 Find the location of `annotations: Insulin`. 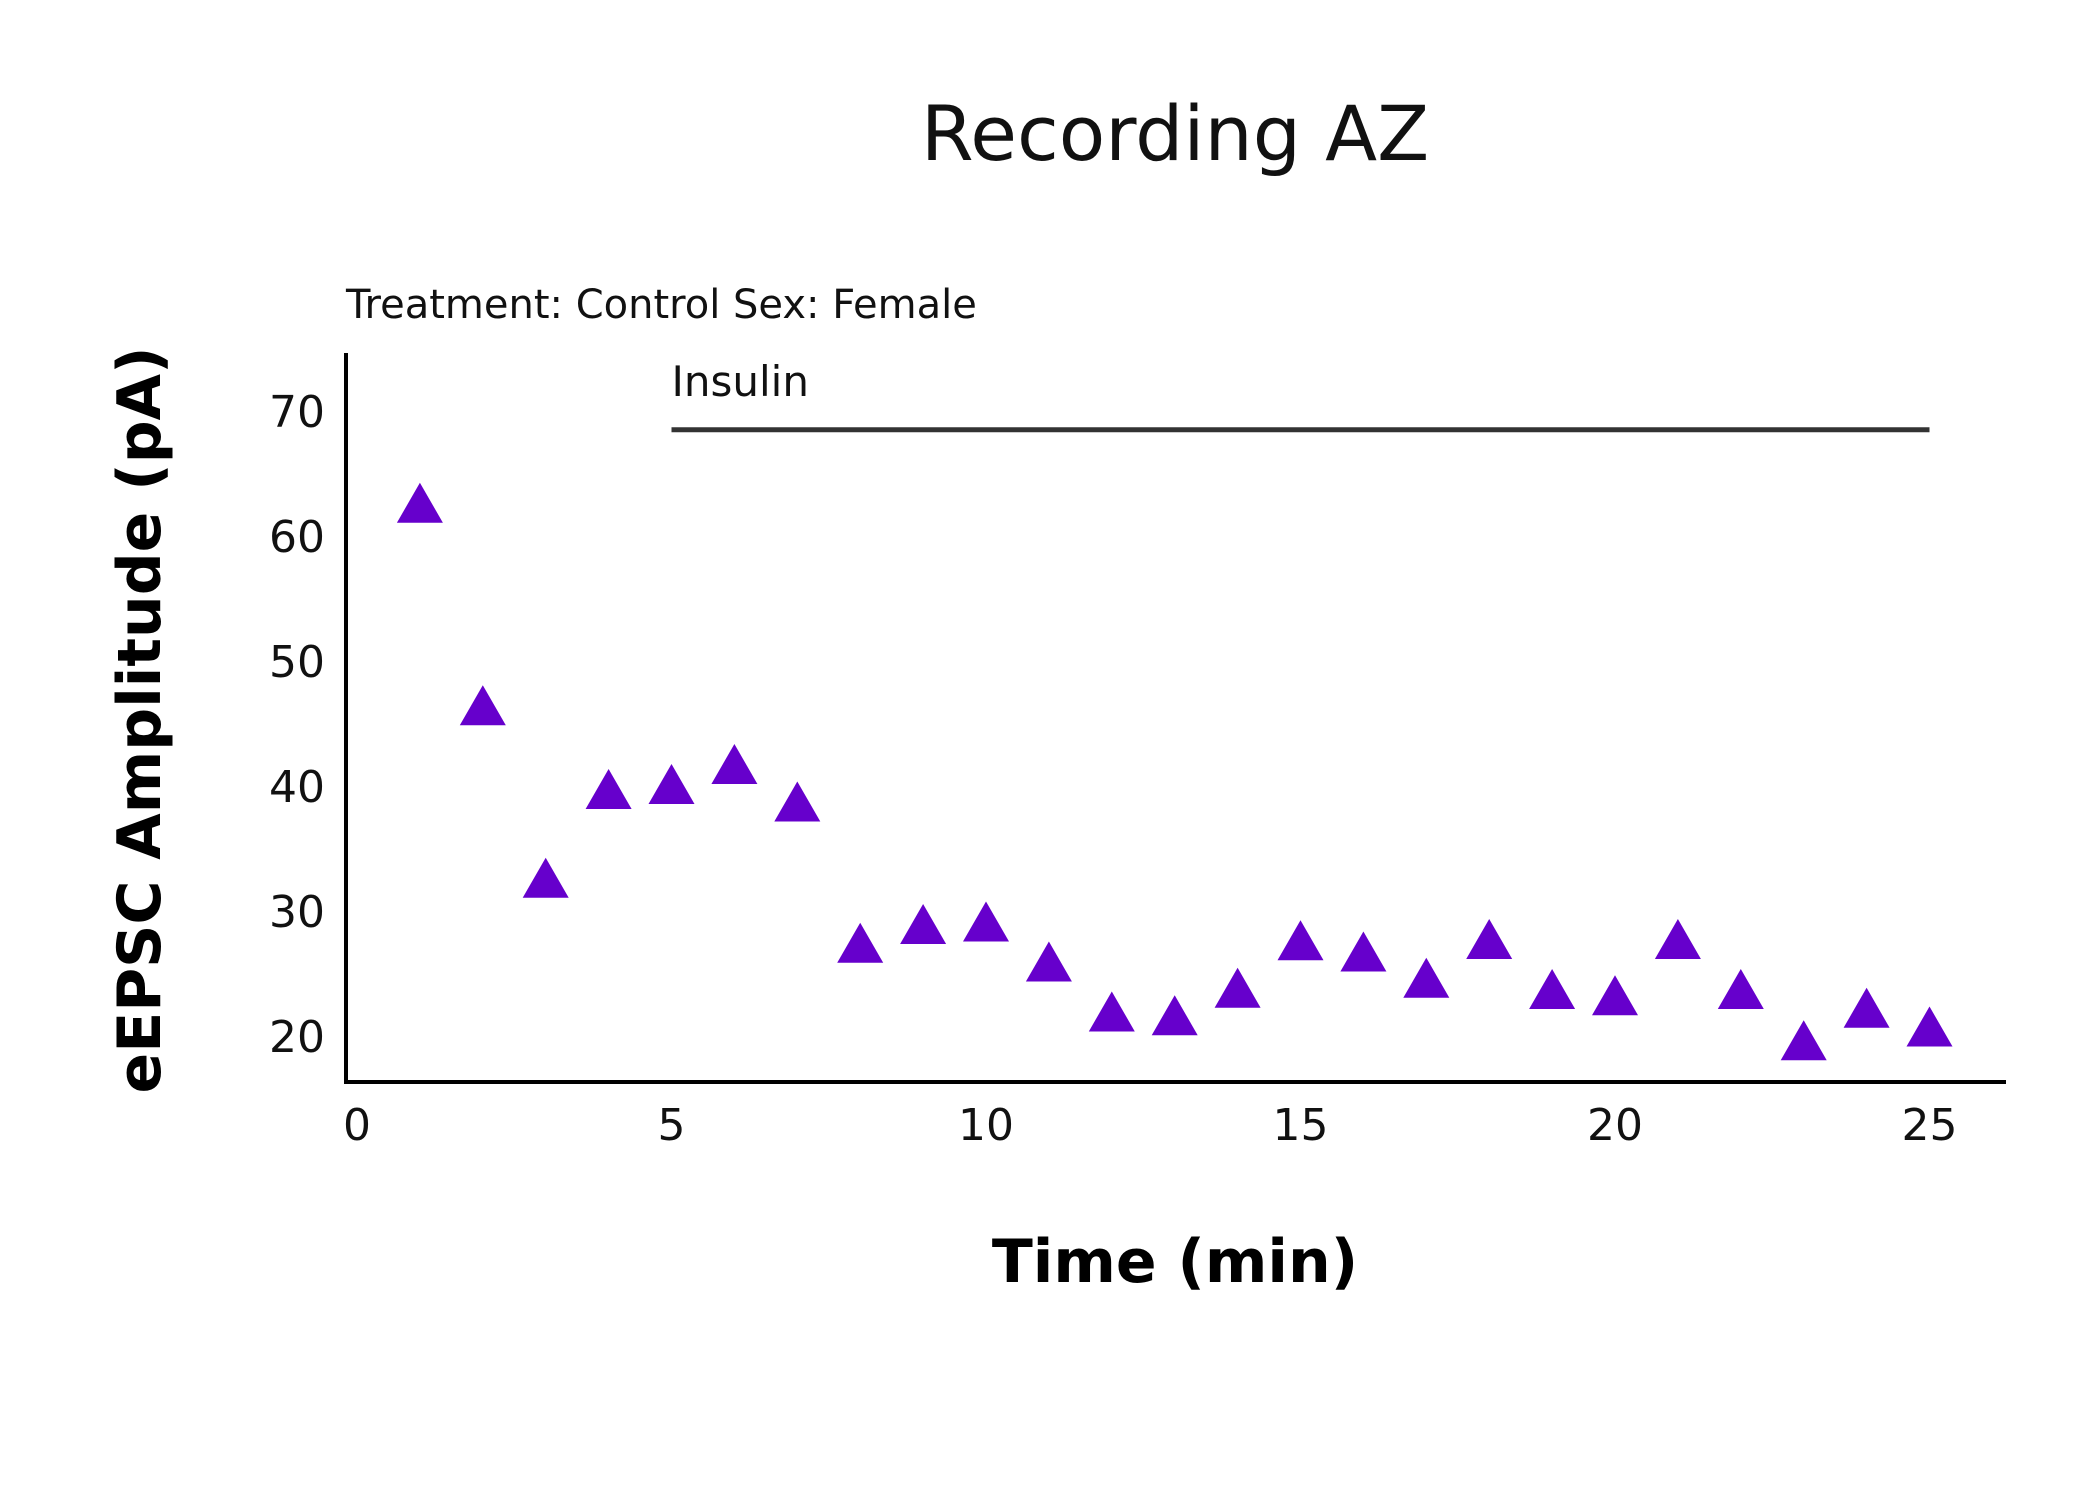

annotations: Insulin is located at coordinates (1300, 395).